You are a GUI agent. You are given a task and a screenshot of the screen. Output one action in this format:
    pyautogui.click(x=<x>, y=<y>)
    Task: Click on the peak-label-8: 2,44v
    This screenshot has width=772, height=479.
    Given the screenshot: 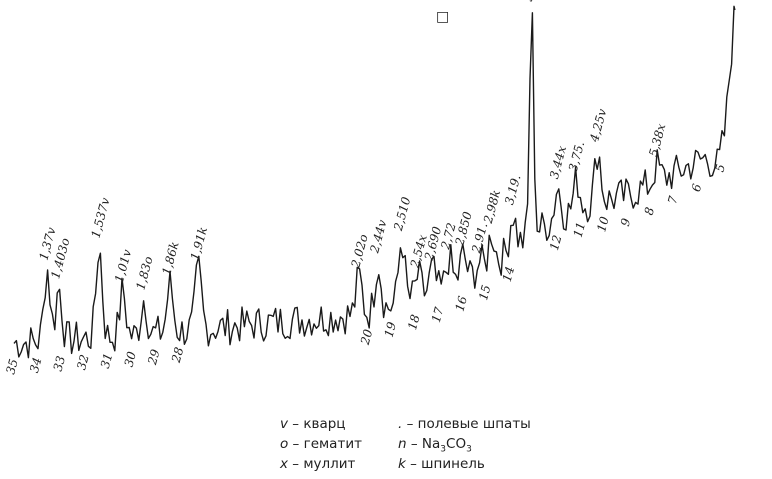 What is the action you would take?
    pyautogui.click(x=378, y=236)
    